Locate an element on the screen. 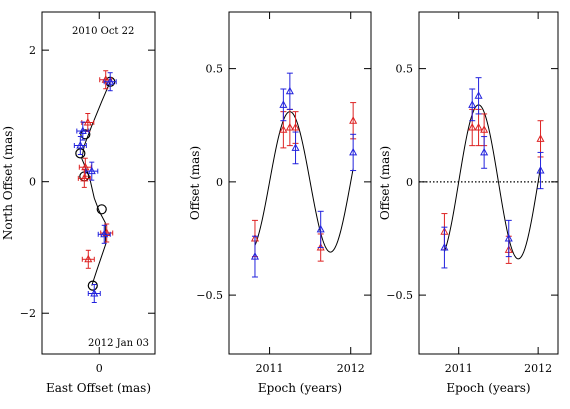 The width and height of the screenshot is (570, 409). annotation-end-date: 2012 Jan 03 is located at coordinates (118, 343).